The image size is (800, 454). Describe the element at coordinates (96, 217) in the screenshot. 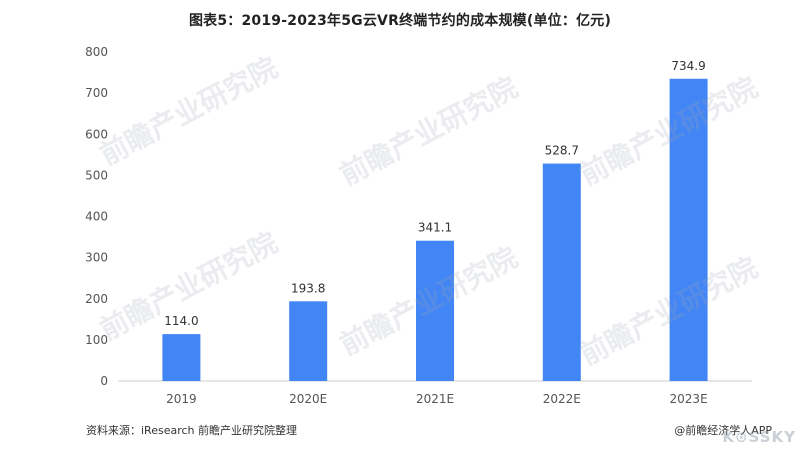

I see `y-tick-label: 400` at that location.